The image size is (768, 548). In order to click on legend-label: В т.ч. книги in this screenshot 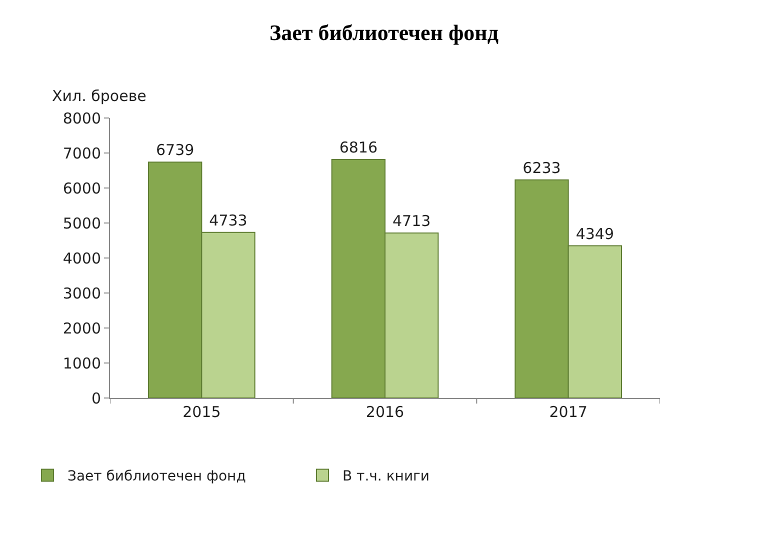, I will do `click(386, 476)`.